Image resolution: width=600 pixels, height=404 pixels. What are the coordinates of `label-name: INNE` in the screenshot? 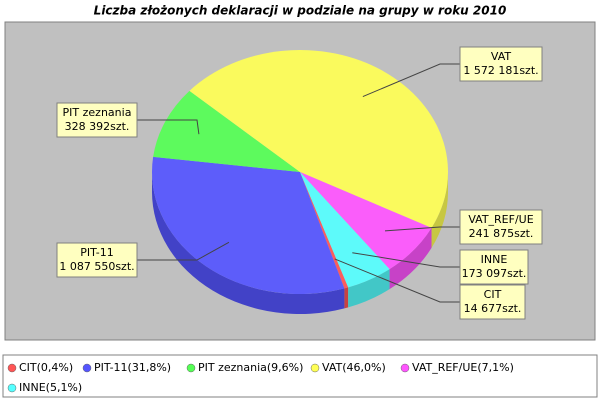 It's located at (494, 259).